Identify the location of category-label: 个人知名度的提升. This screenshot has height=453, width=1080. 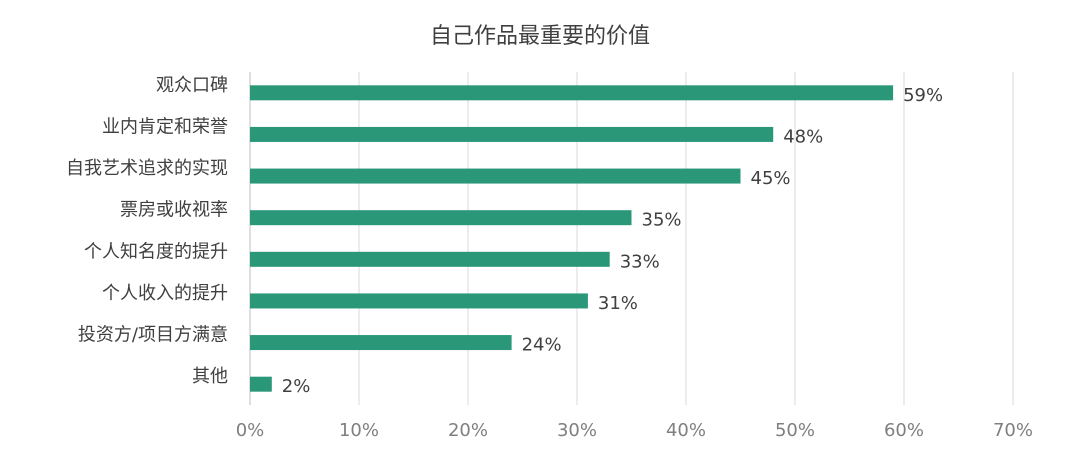
(156, 251).